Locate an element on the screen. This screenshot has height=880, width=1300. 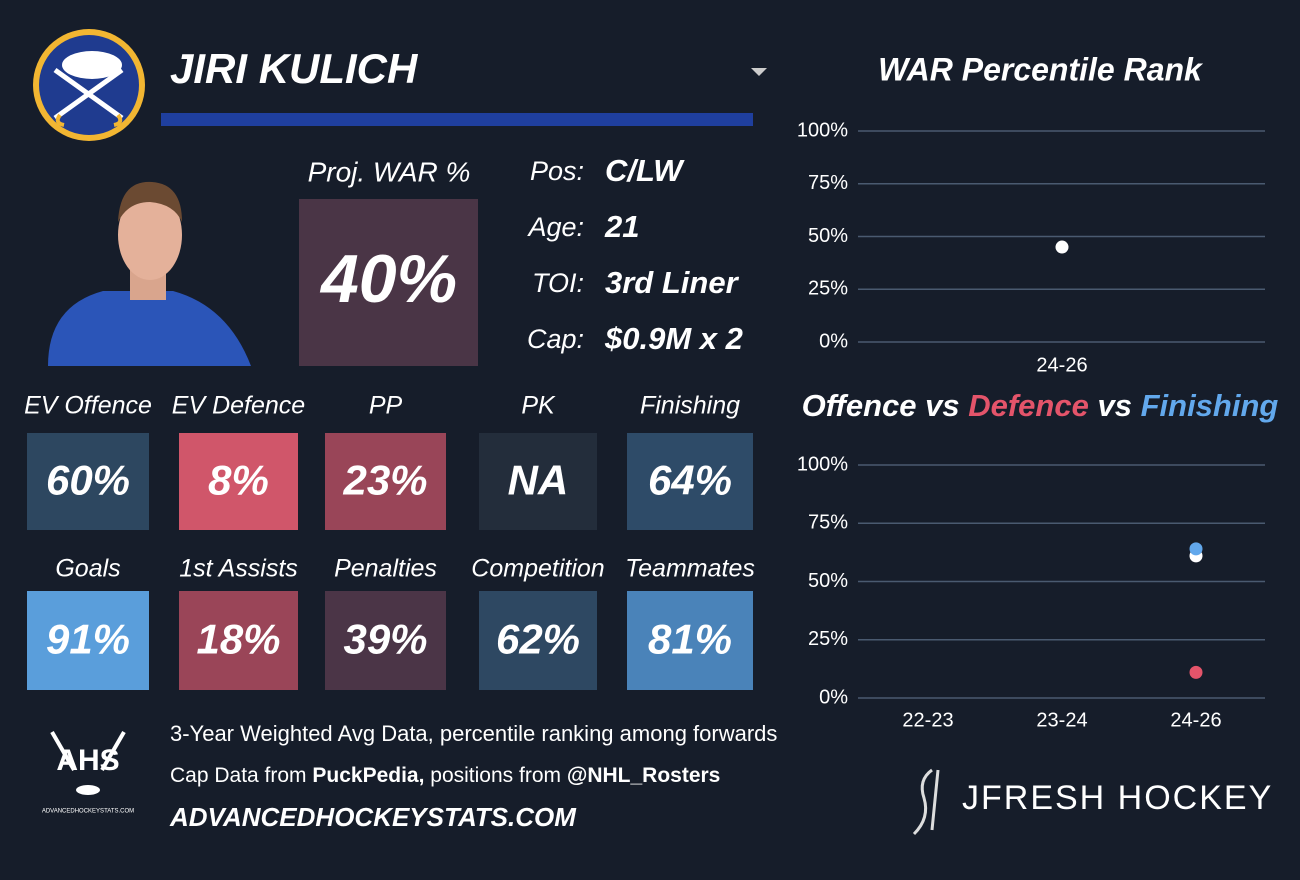
credit-text: Cap Data from is located at coordinates (241, 775).